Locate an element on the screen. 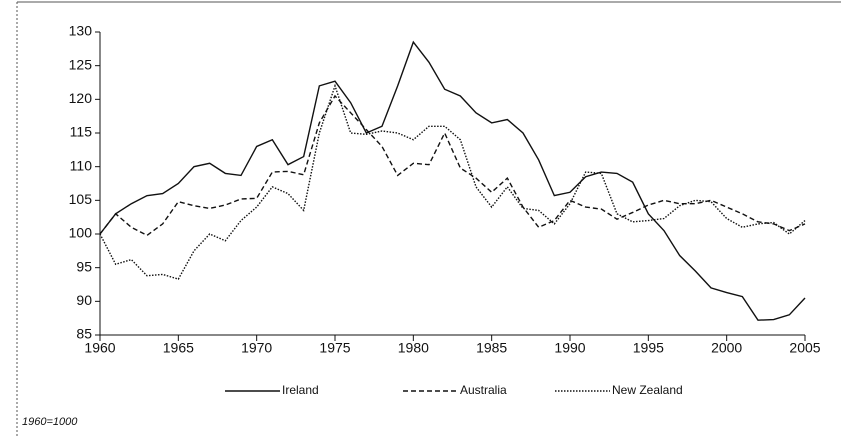  y-tick-label: 125 is located at coordinates (81, 64).